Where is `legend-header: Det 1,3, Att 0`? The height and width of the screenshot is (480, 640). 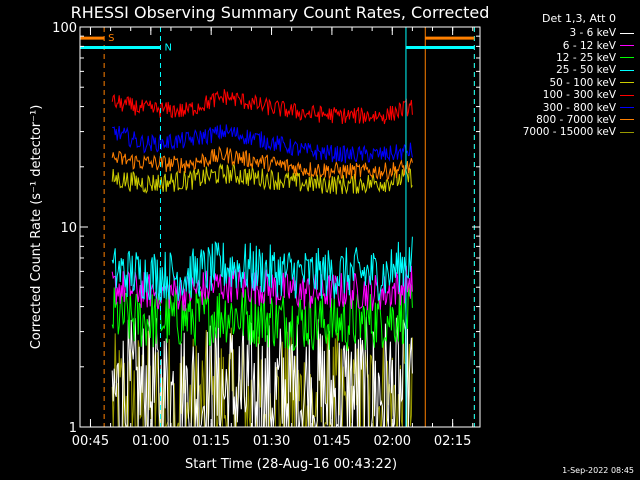
legend-header: Det 1,3, Att 0 is located at coordinates (579, 18).